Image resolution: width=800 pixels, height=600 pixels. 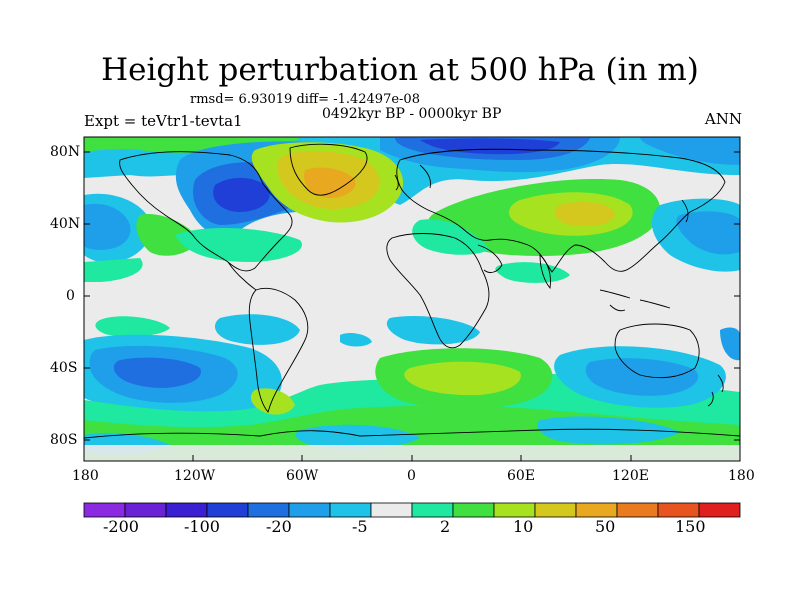 What do you see at coordinates (723, 119) in the screenshot?
I see `season-label: ANN` at bounding box center [723, 119].